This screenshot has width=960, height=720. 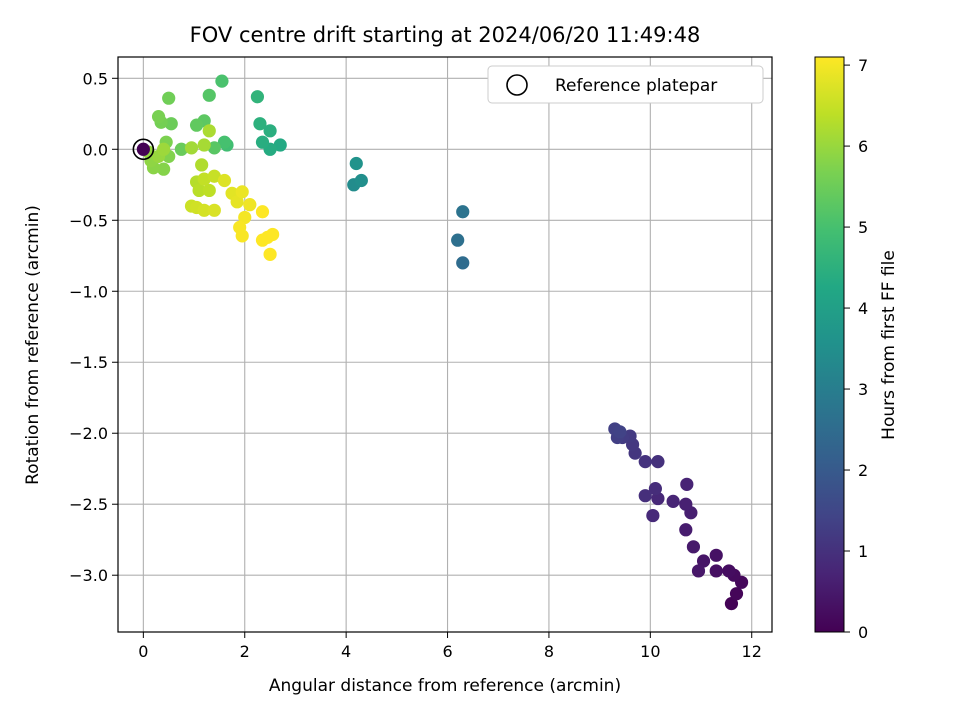 I want to click on x-tick-label: 10, so click(x=650, y=651).